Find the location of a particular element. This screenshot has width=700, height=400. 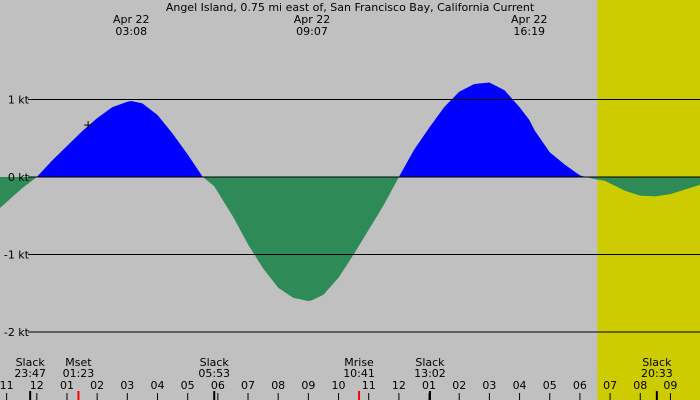

x-tick-label: 10 is located at coordinates (339, 385).